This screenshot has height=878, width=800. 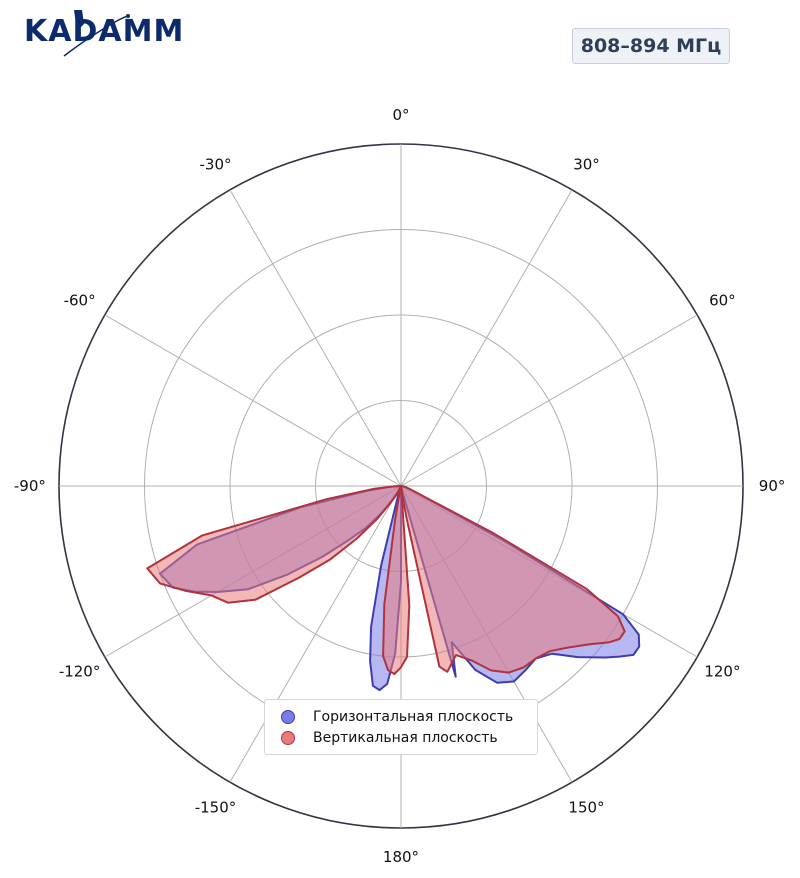 What do you see at coordinates (216, 165) in the screenshot?
I see `angular-tick-label: -30°` at bounding box center [216, 165].